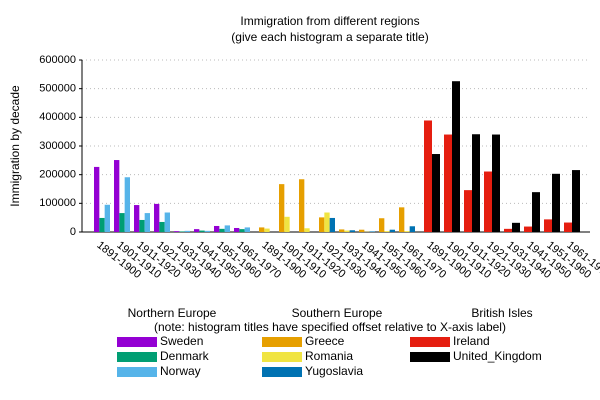  What do you see at coordinates (57, 60) in the screenshot?
I see `y-tick-label: 600000` at bounding box center [57, 60].